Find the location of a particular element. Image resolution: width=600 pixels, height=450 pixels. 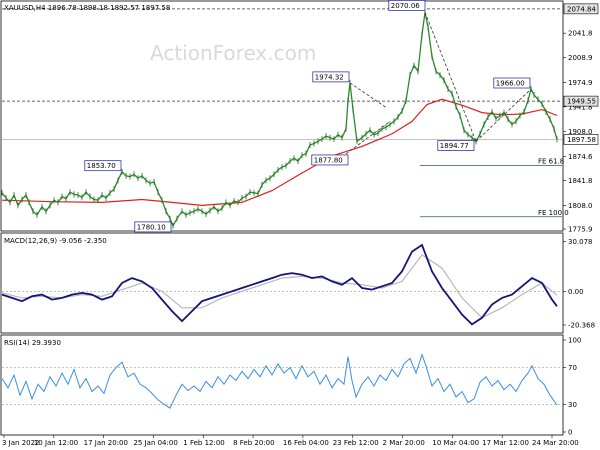

x-tick-label: 2 Mar 20:00 is located at coordinates (404, 443).